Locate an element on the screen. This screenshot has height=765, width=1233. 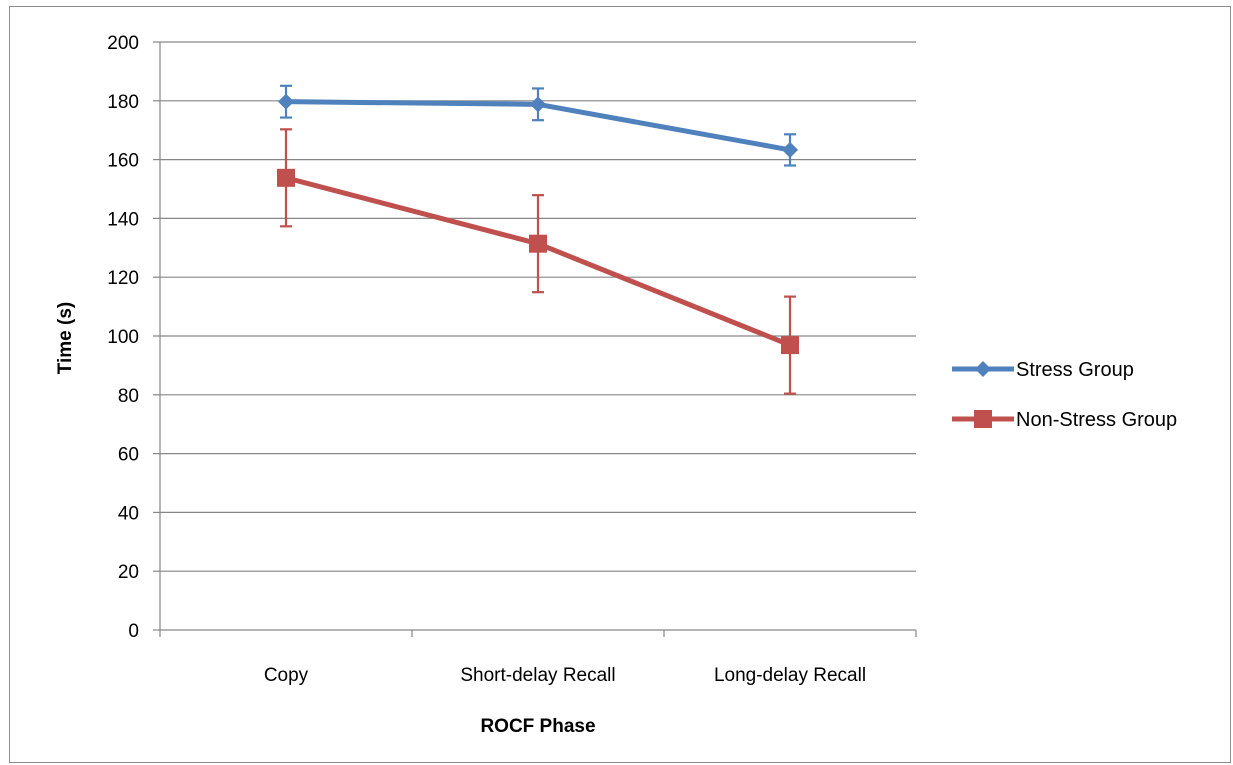
x-tick-label: Short-delay Recall is located at coordinates (537, 675).